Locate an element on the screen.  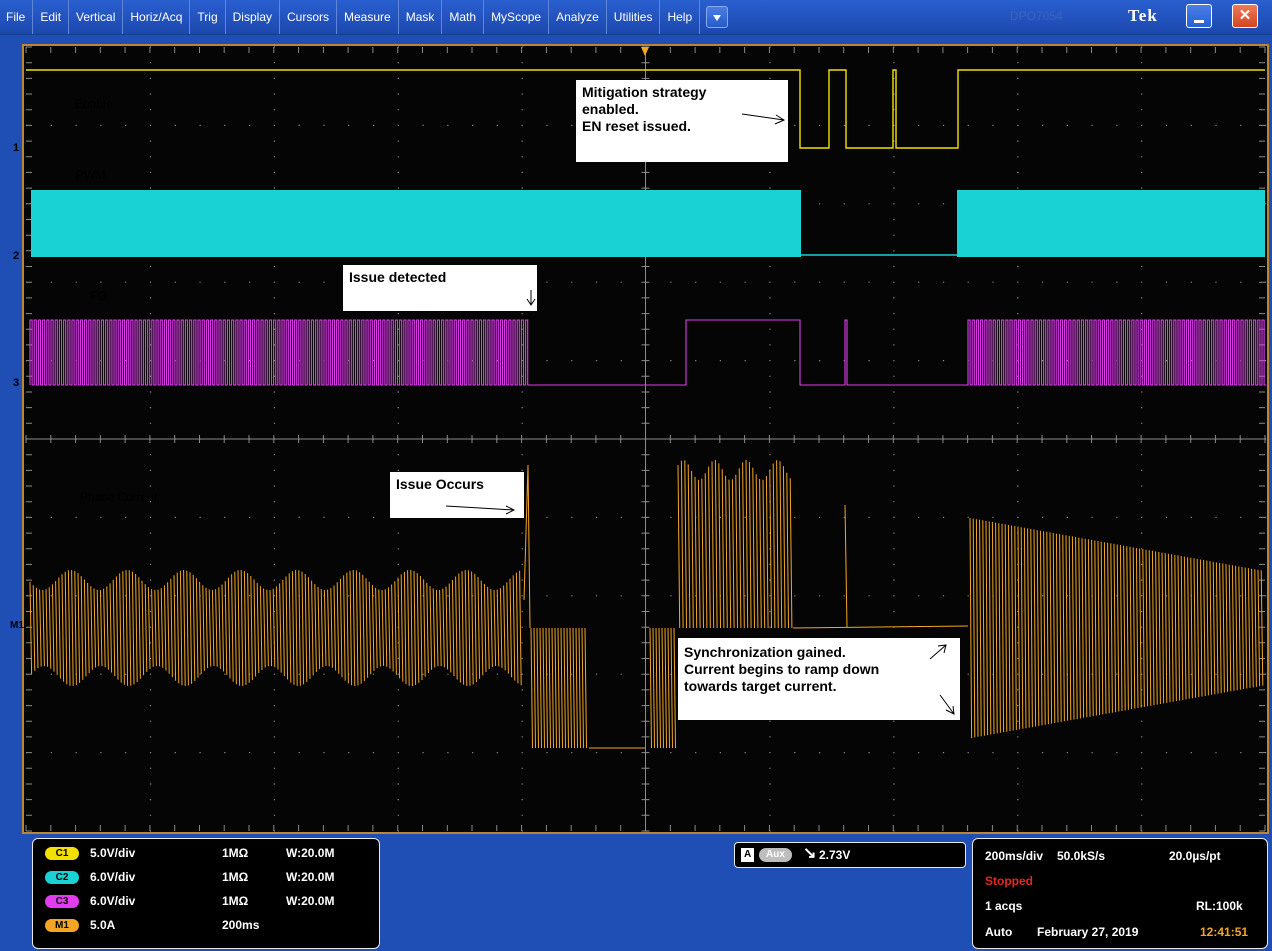
fg-waveform is located at coordinates (648, 352).